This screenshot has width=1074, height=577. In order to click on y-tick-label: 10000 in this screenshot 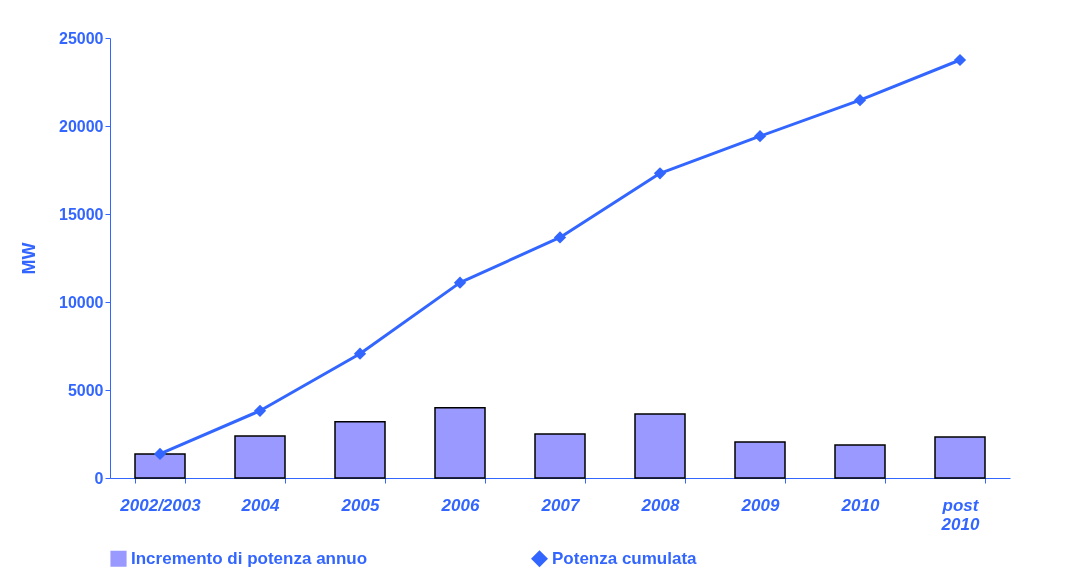, I will do `click(81, 302)`.